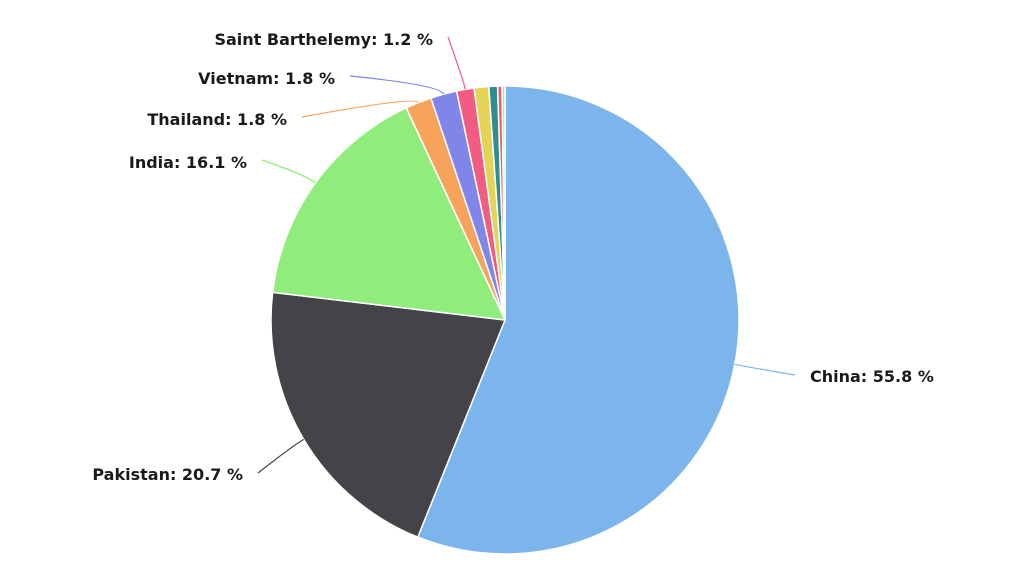  I want to click on data-label-india: India: 16.1 %, so click(188, 162).